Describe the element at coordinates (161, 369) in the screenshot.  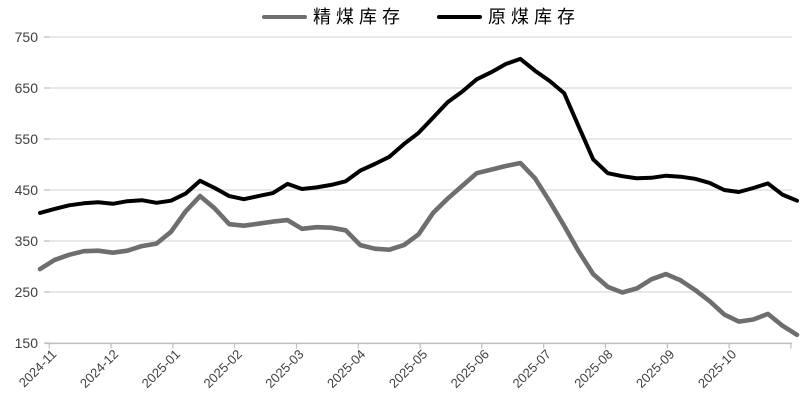
I see `x-tick-label: 2025-01` at that location.